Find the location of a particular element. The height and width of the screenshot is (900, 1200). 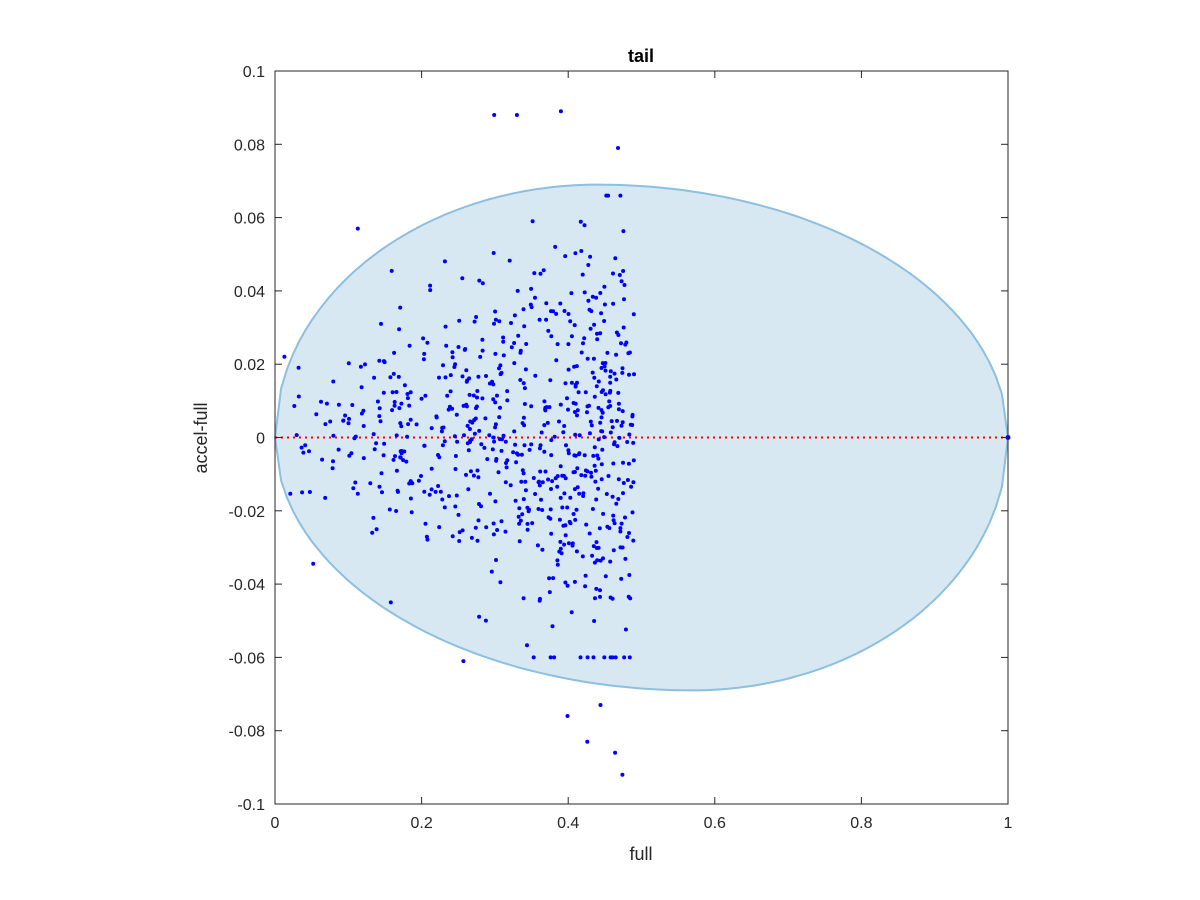

y-tick-label: -0.08 is located at coordinates (247, 732).